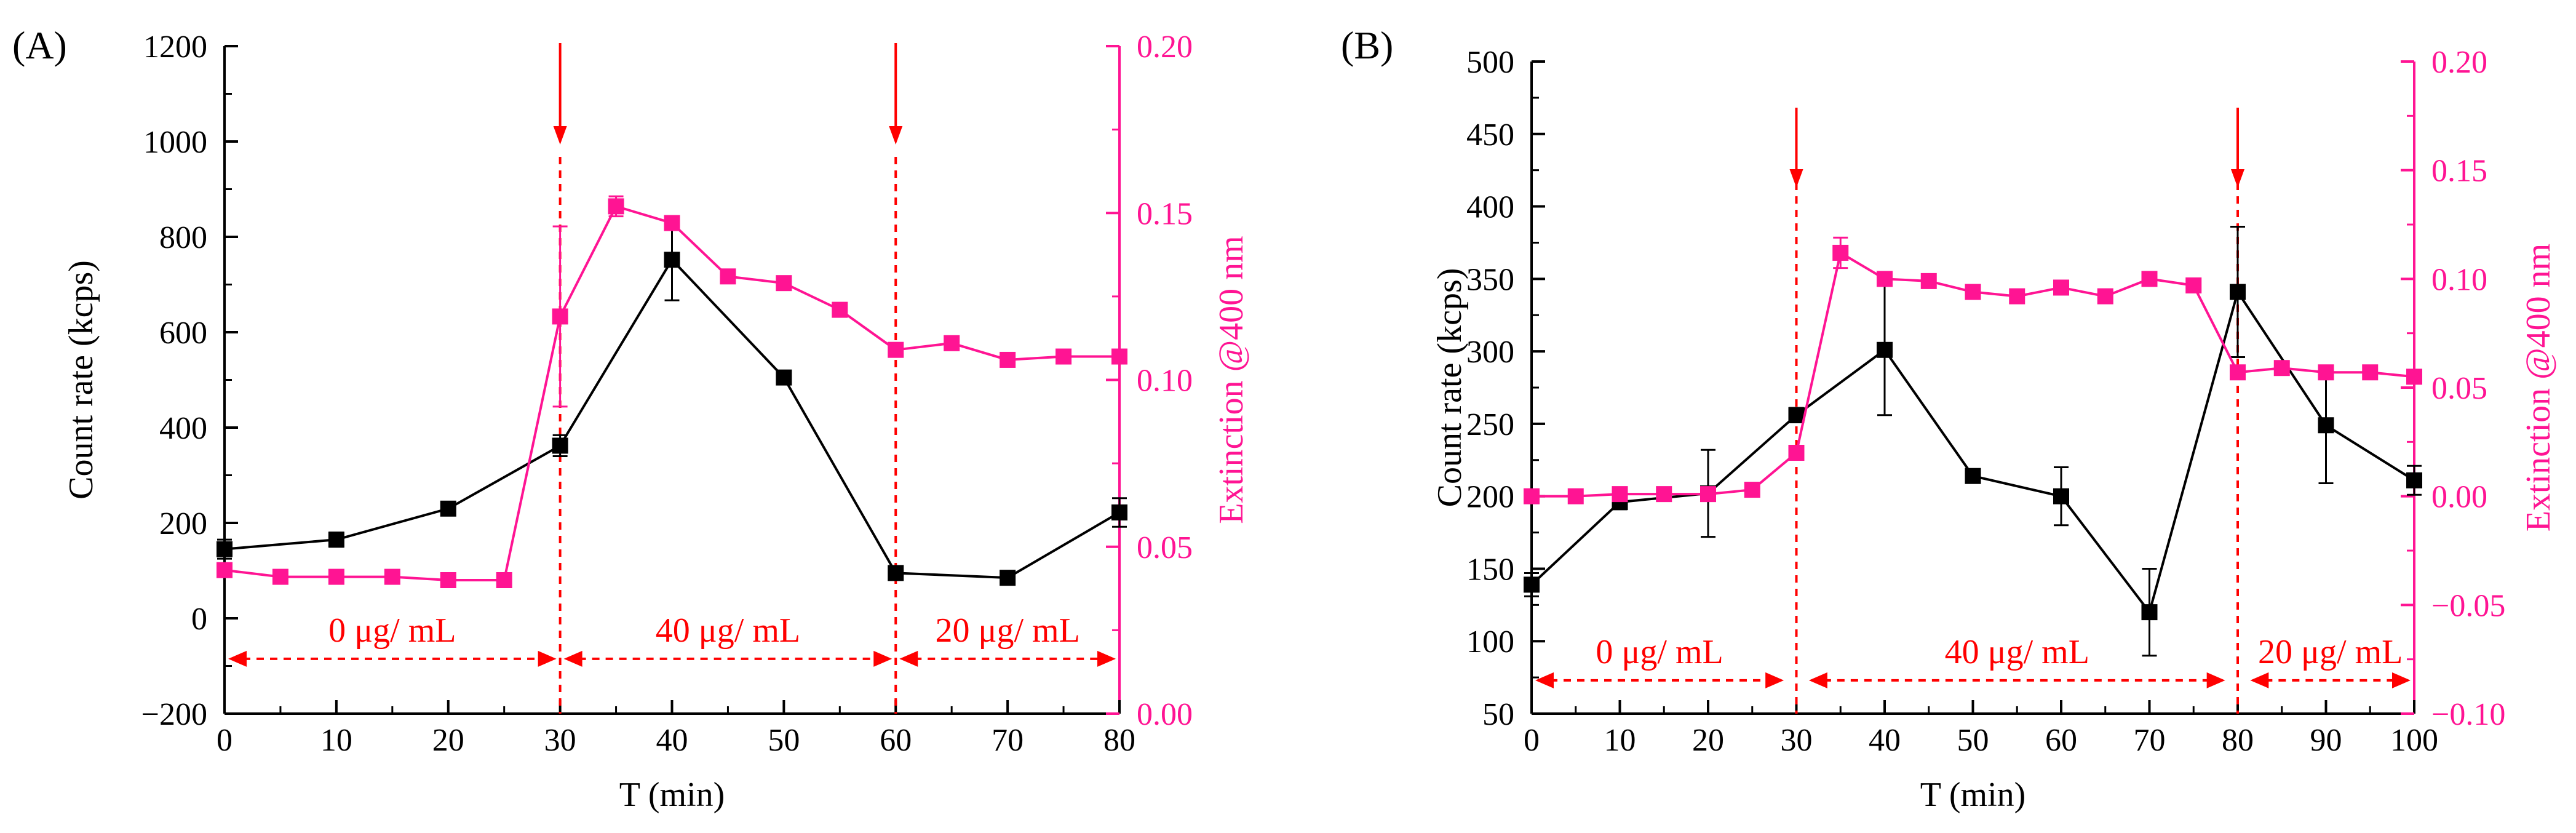 This screenshot has height=833, width=2576. I want to click on panel-a-y2-tick-label: 0.00, so click(1165, 714).